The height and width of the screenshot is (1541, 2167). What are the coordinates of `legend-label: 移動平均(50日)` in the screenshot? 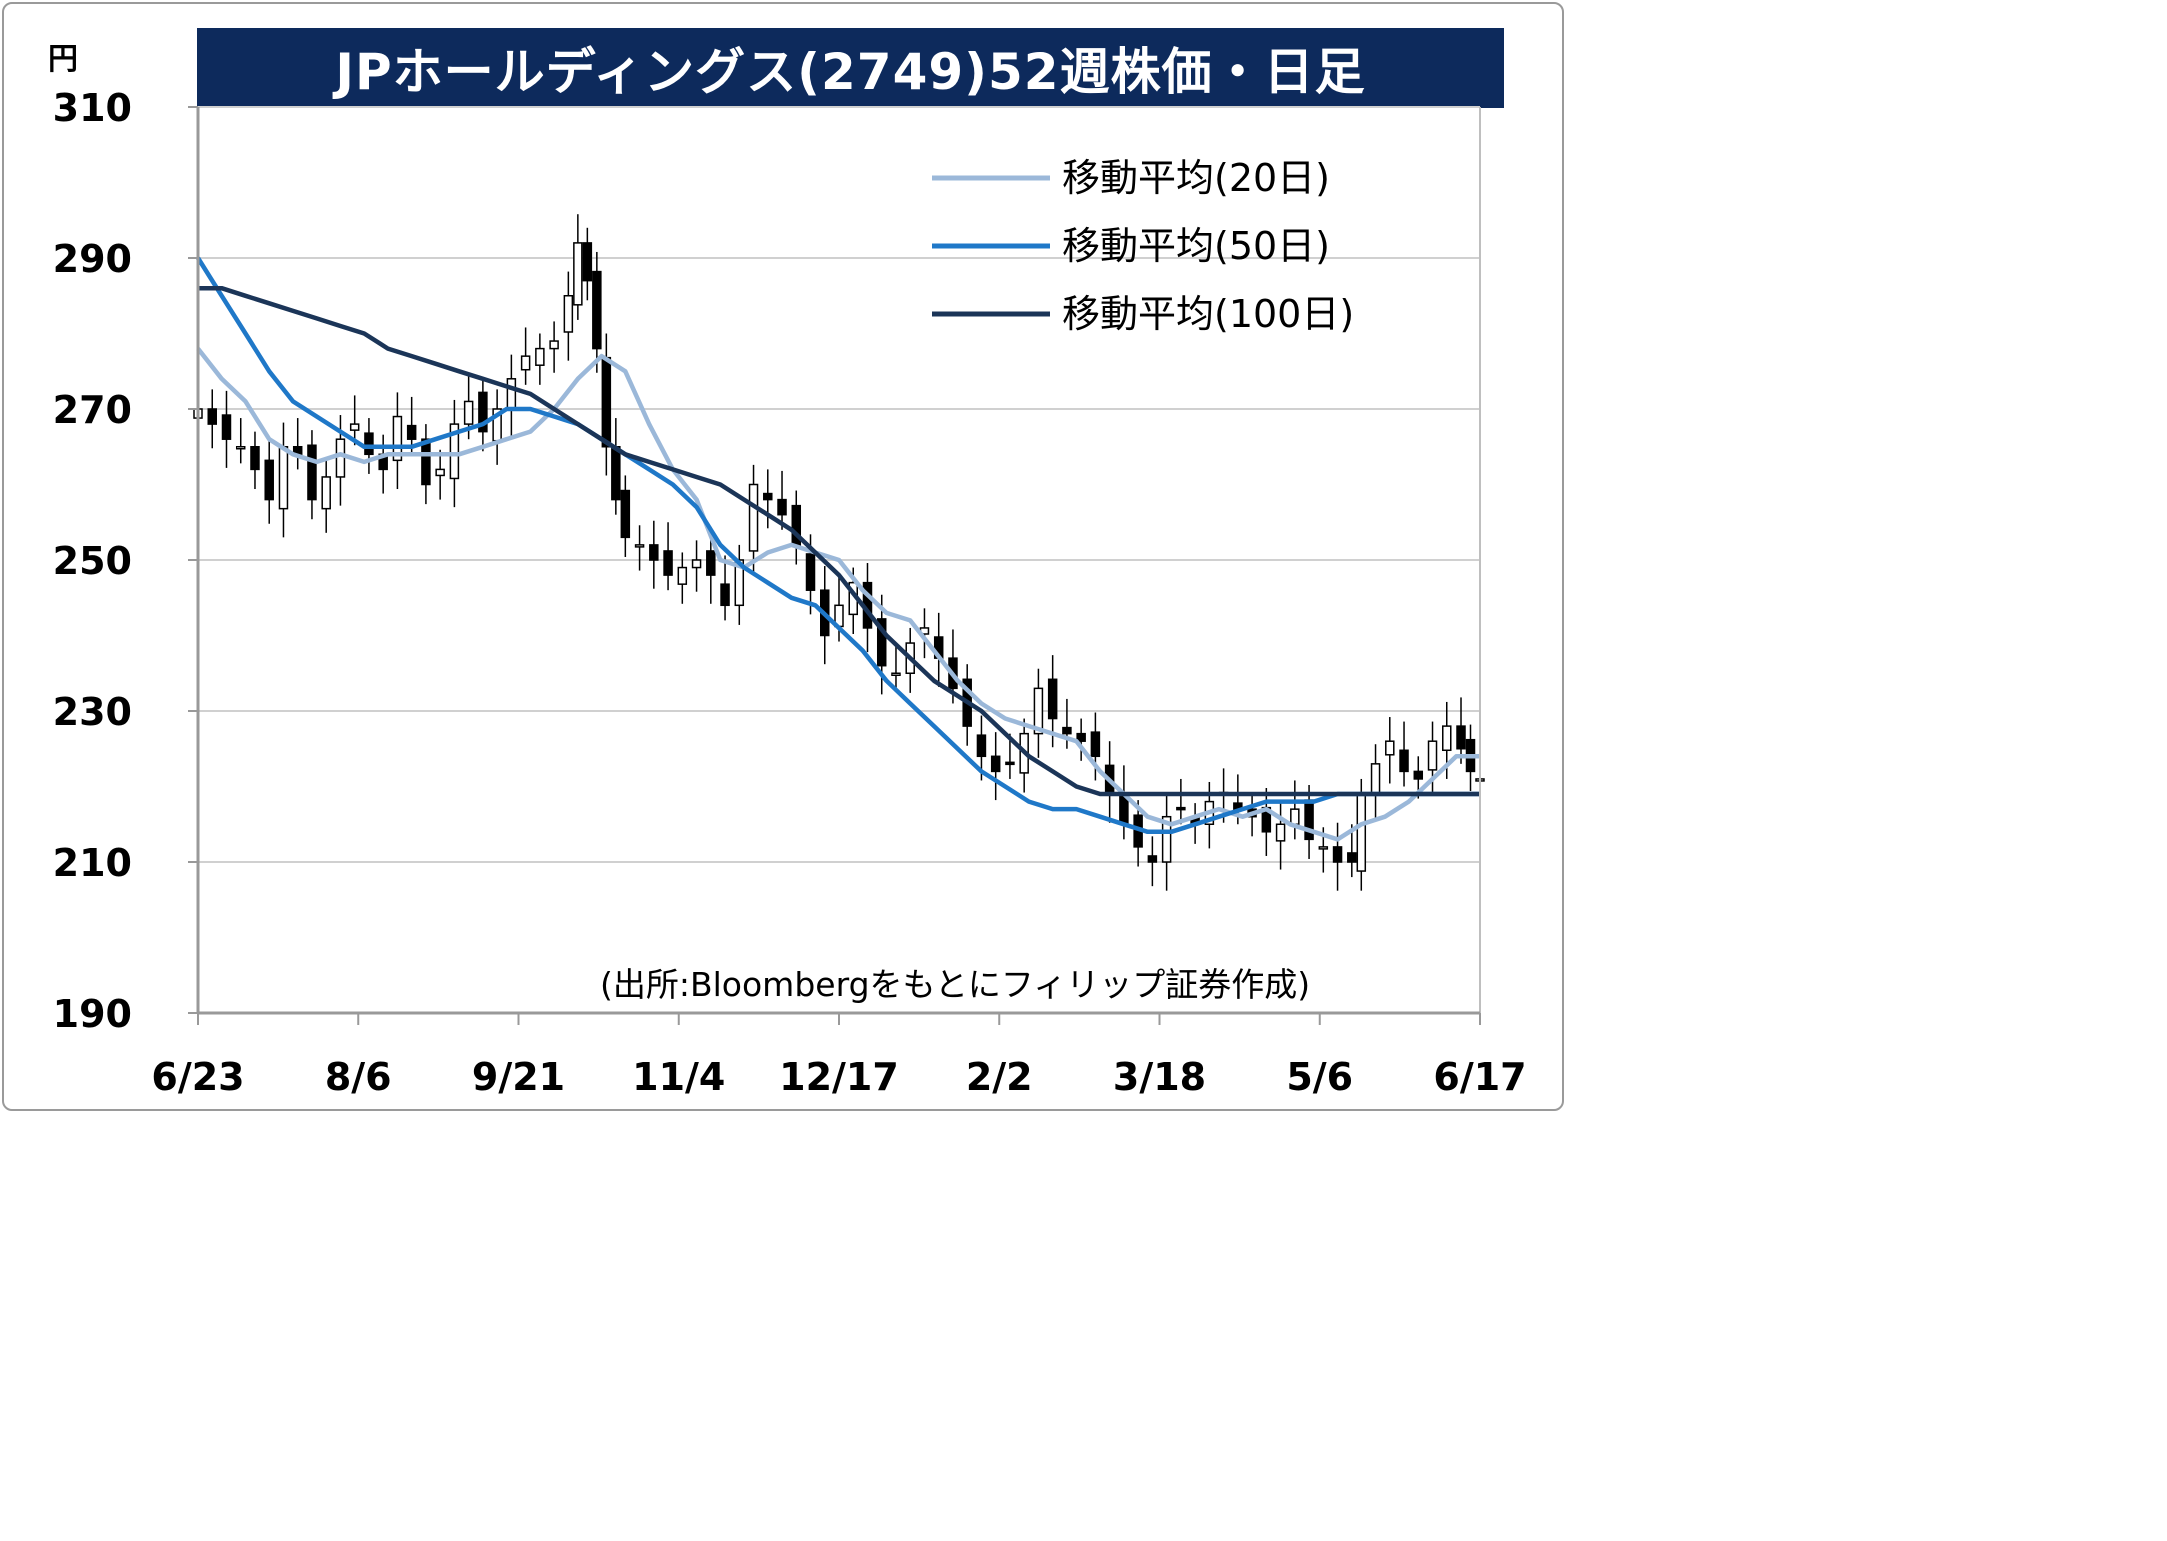 It's located at (1196, 246).